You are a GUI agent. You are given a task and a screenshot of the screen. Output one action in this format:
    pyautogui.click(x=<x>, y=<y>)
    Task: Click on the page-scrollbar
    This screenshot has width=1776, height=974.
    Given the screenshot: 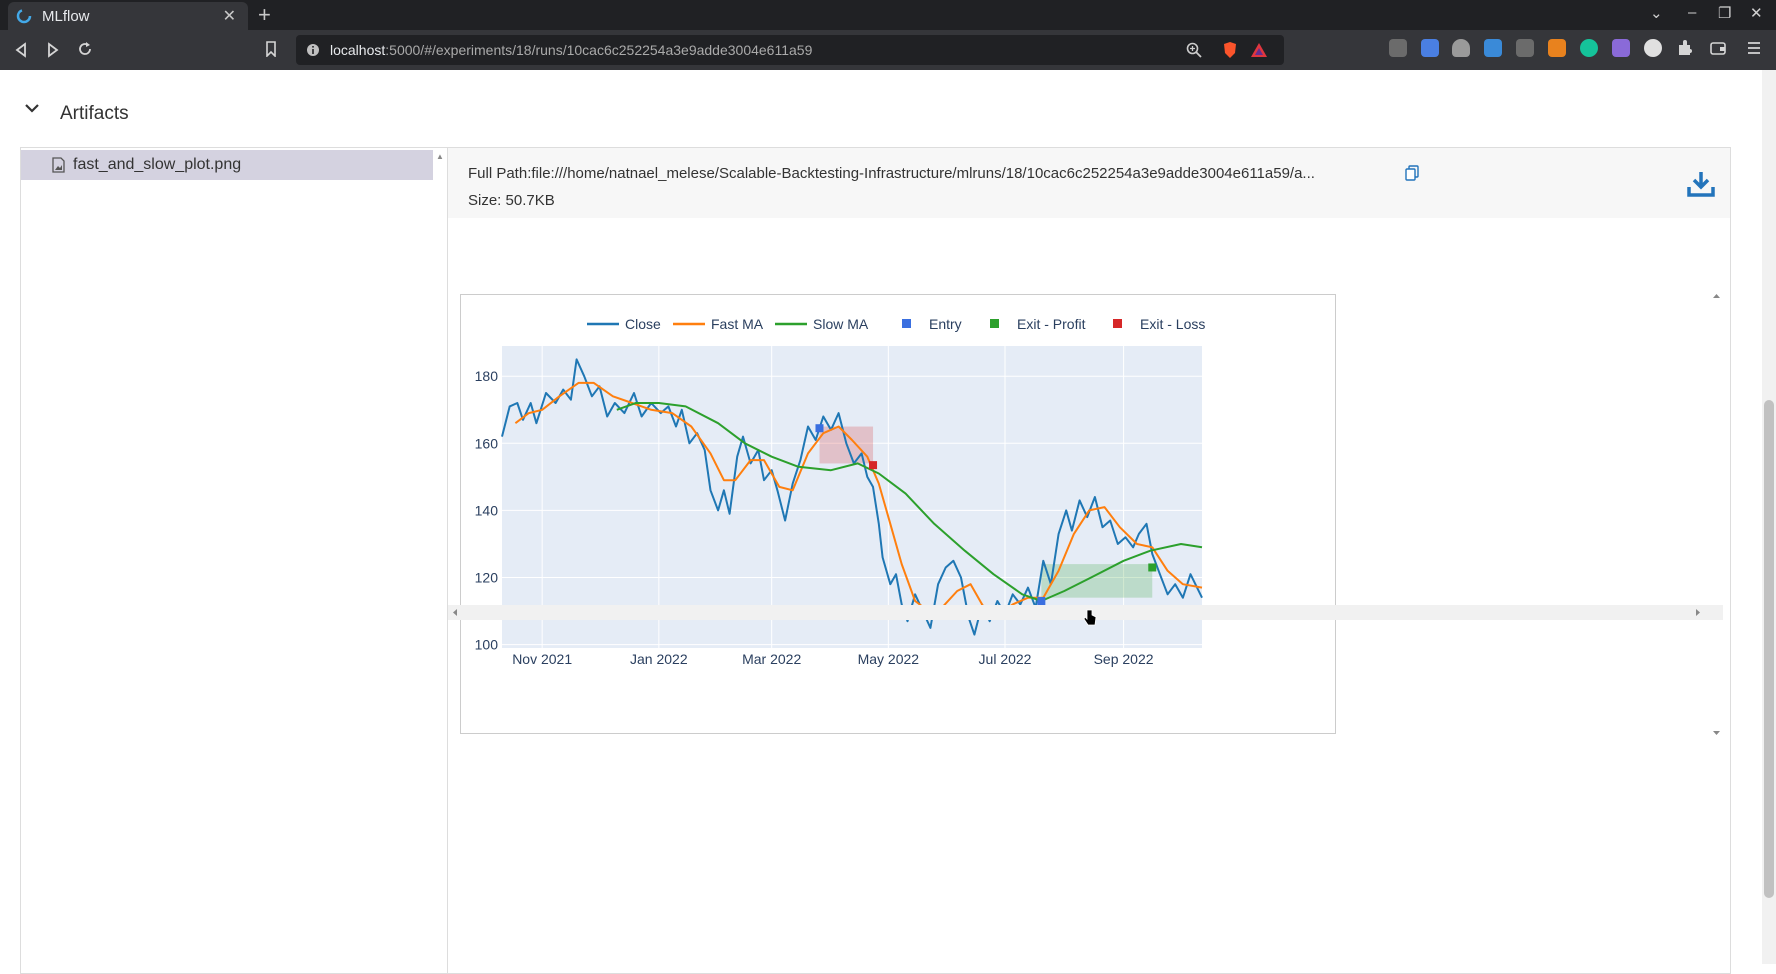 What is the action you would take?
    pyautogui.click(x=1769, y=517)
    